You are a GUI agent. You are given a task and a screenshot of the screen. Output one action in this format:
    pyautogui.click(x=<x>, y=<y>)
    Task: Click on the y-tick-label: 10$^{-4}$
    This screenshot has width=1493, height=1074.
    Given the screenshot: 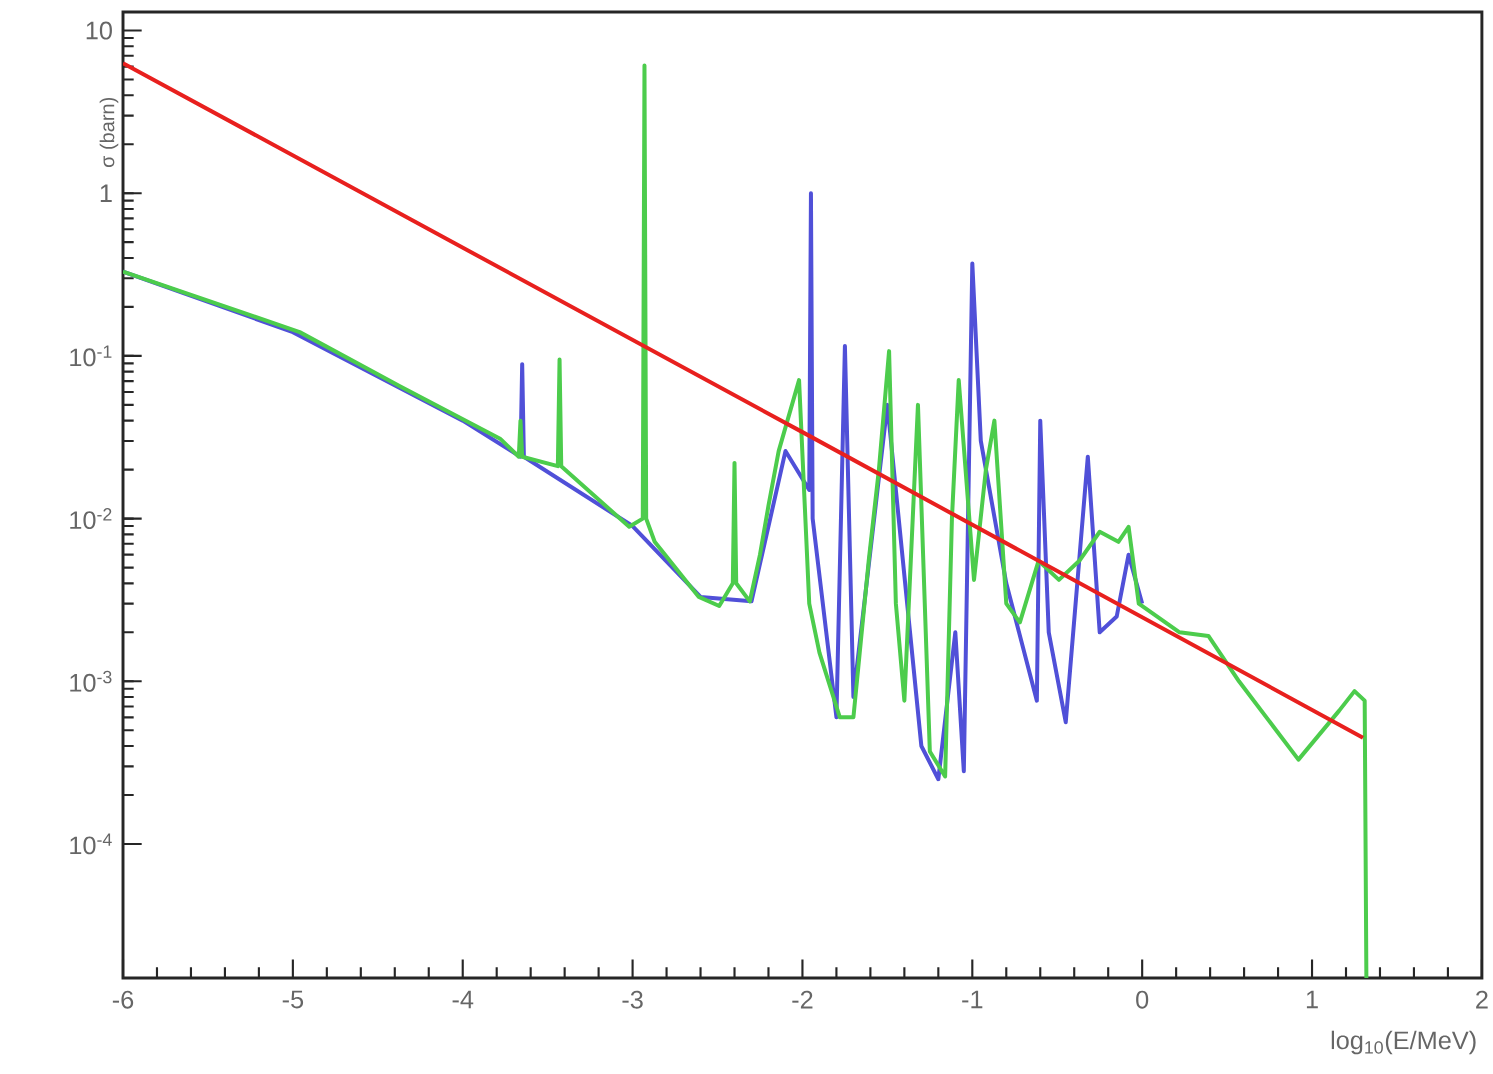 What is the action you would take?
    pyautogui.click(x=91, y=844)
    